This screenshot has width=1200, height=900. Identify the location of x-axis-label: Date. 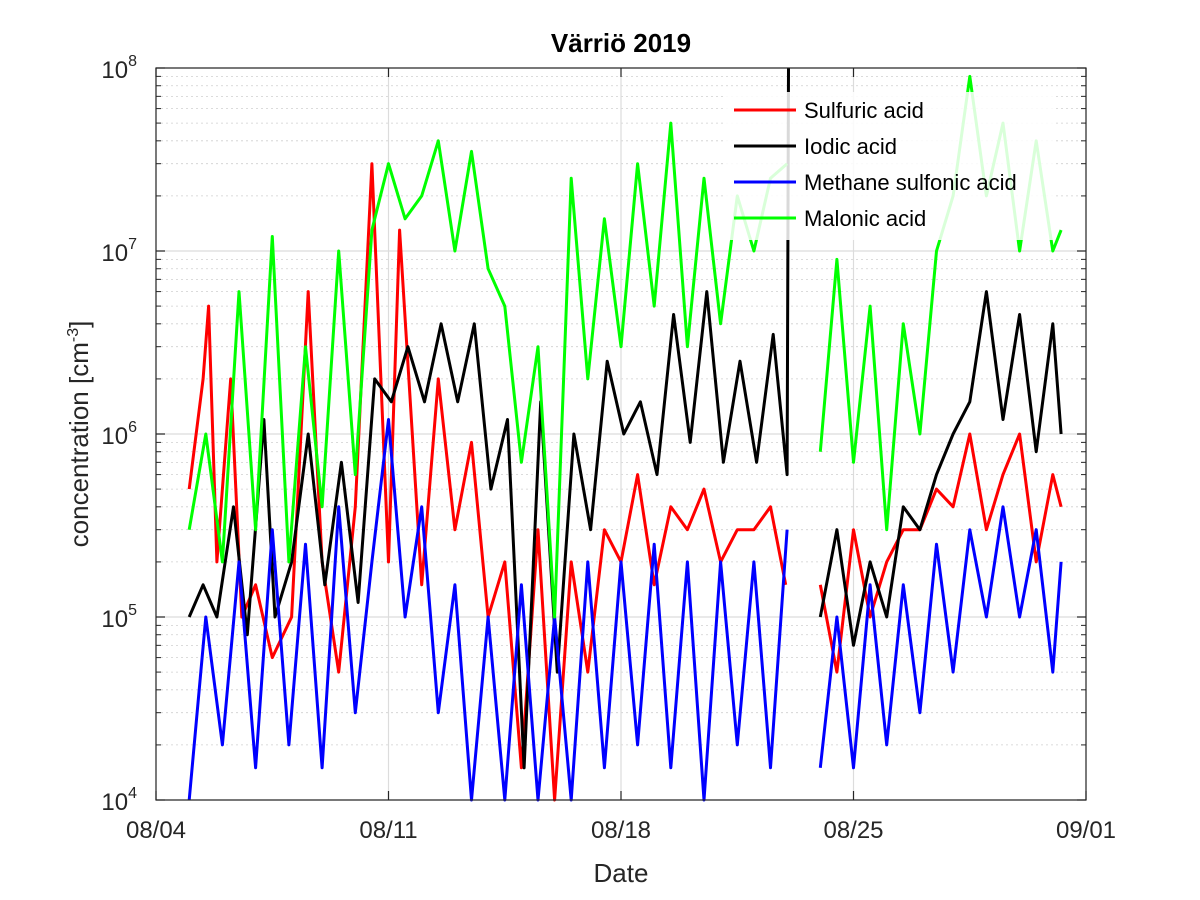
(621, 873).